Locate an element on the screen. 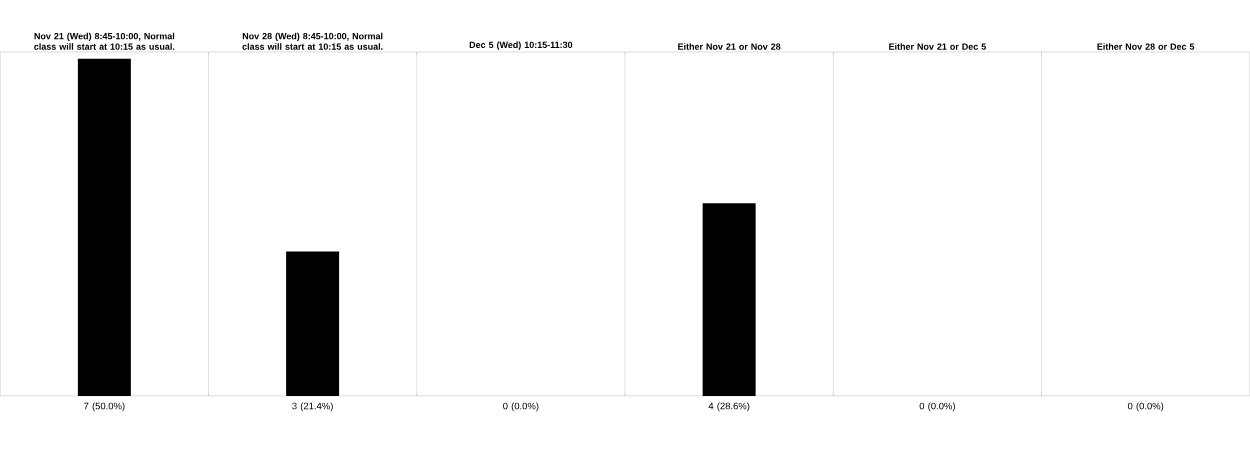 Image resolution: width=1250 pixels, height=450 pixels. x-tick-label: Either Nov 21 or Dec 5 is located at coordinates (937, 46).